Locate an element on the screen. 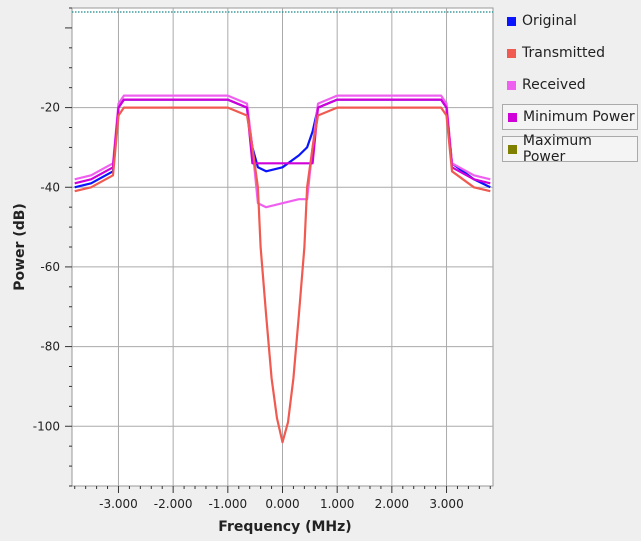 This screenshot has width=641, height=541. x-tick-label: 1.000 is located at coordinates (337, 504).